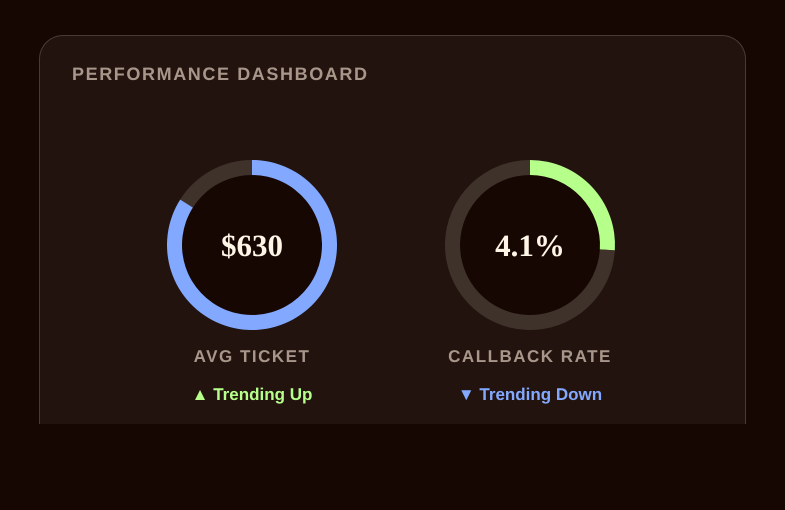 The image size is (785, 510). I want to click on text: PERFORMANCE DASHBOARD, so click(220, 74).